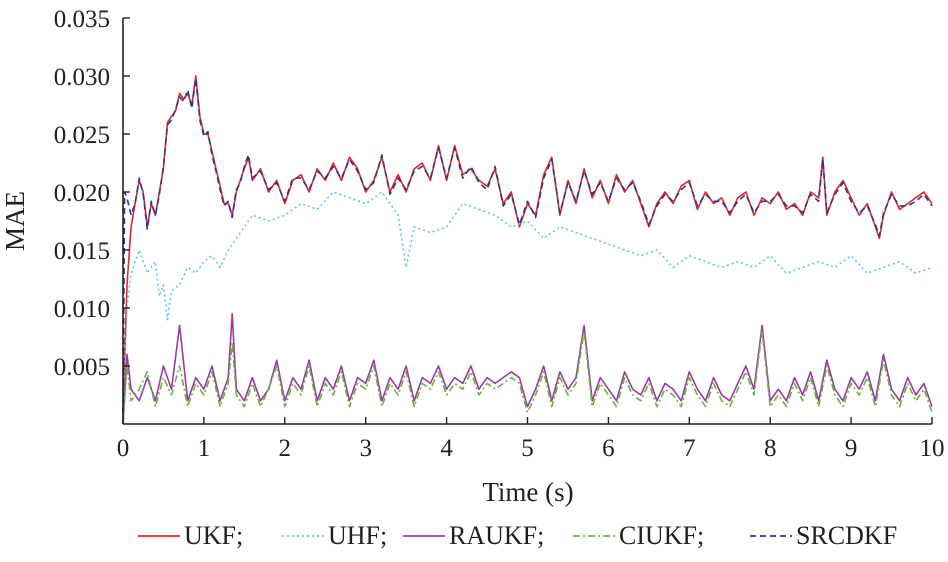 The width and height of the screenshot is (948, 562). What do you see at coordinates (932, 448) in the screenshot?
I see `x-tick-label: 10` at bounding box center [932, 448].